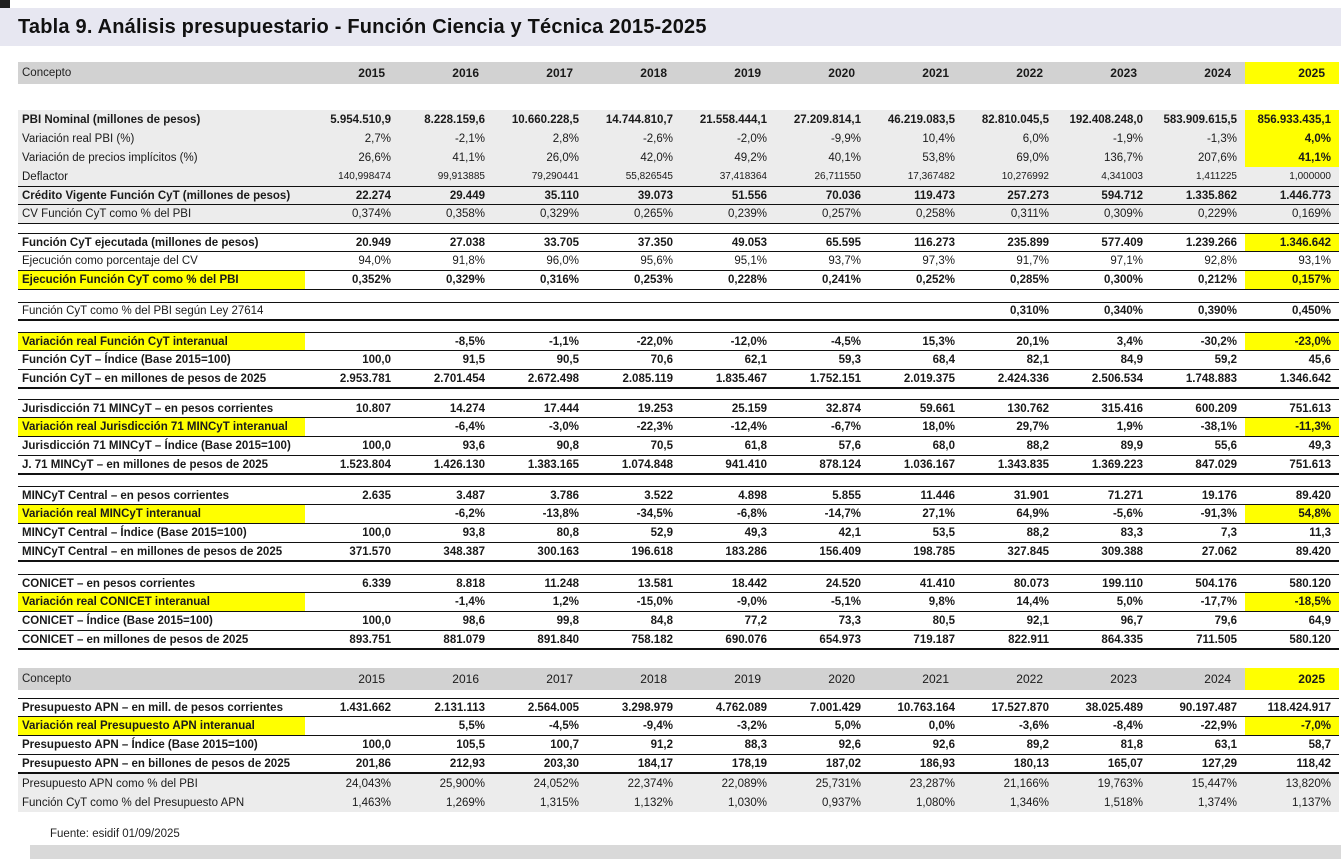 This screenshot has width=1341, height=859. I want to click on value-cell: 14,4%, so click(1032, 602).